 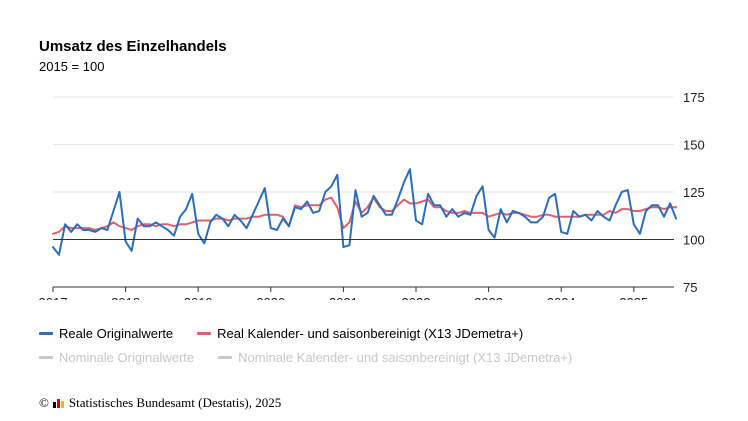 I want to click on x-tick-label: 2021, so click(x=343, y=297).